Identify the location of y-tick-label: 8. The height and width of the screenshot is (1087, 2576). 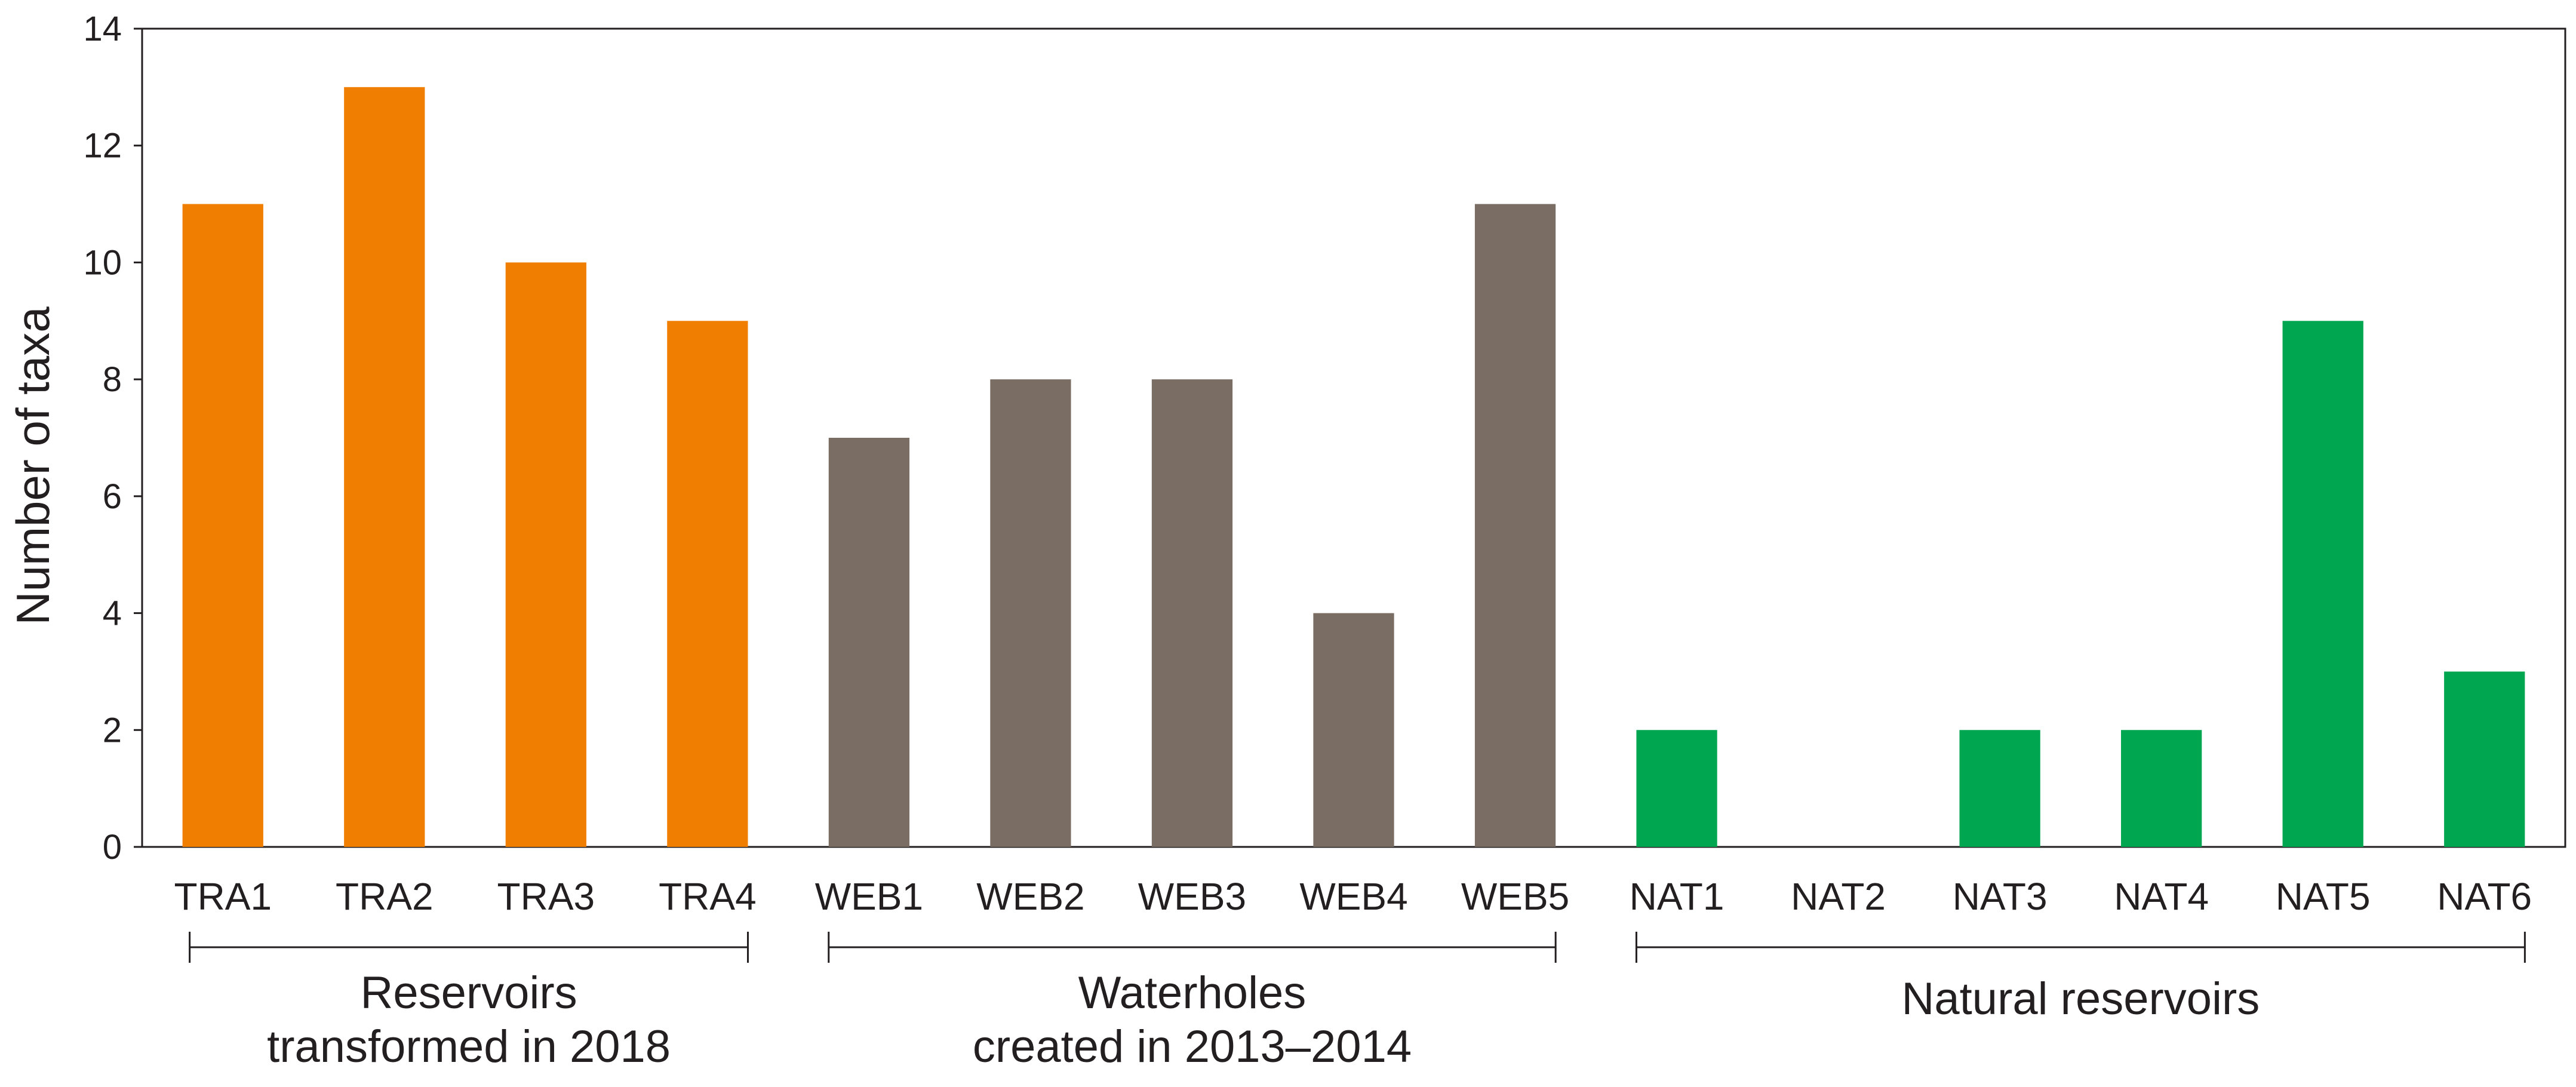
(112, 379).